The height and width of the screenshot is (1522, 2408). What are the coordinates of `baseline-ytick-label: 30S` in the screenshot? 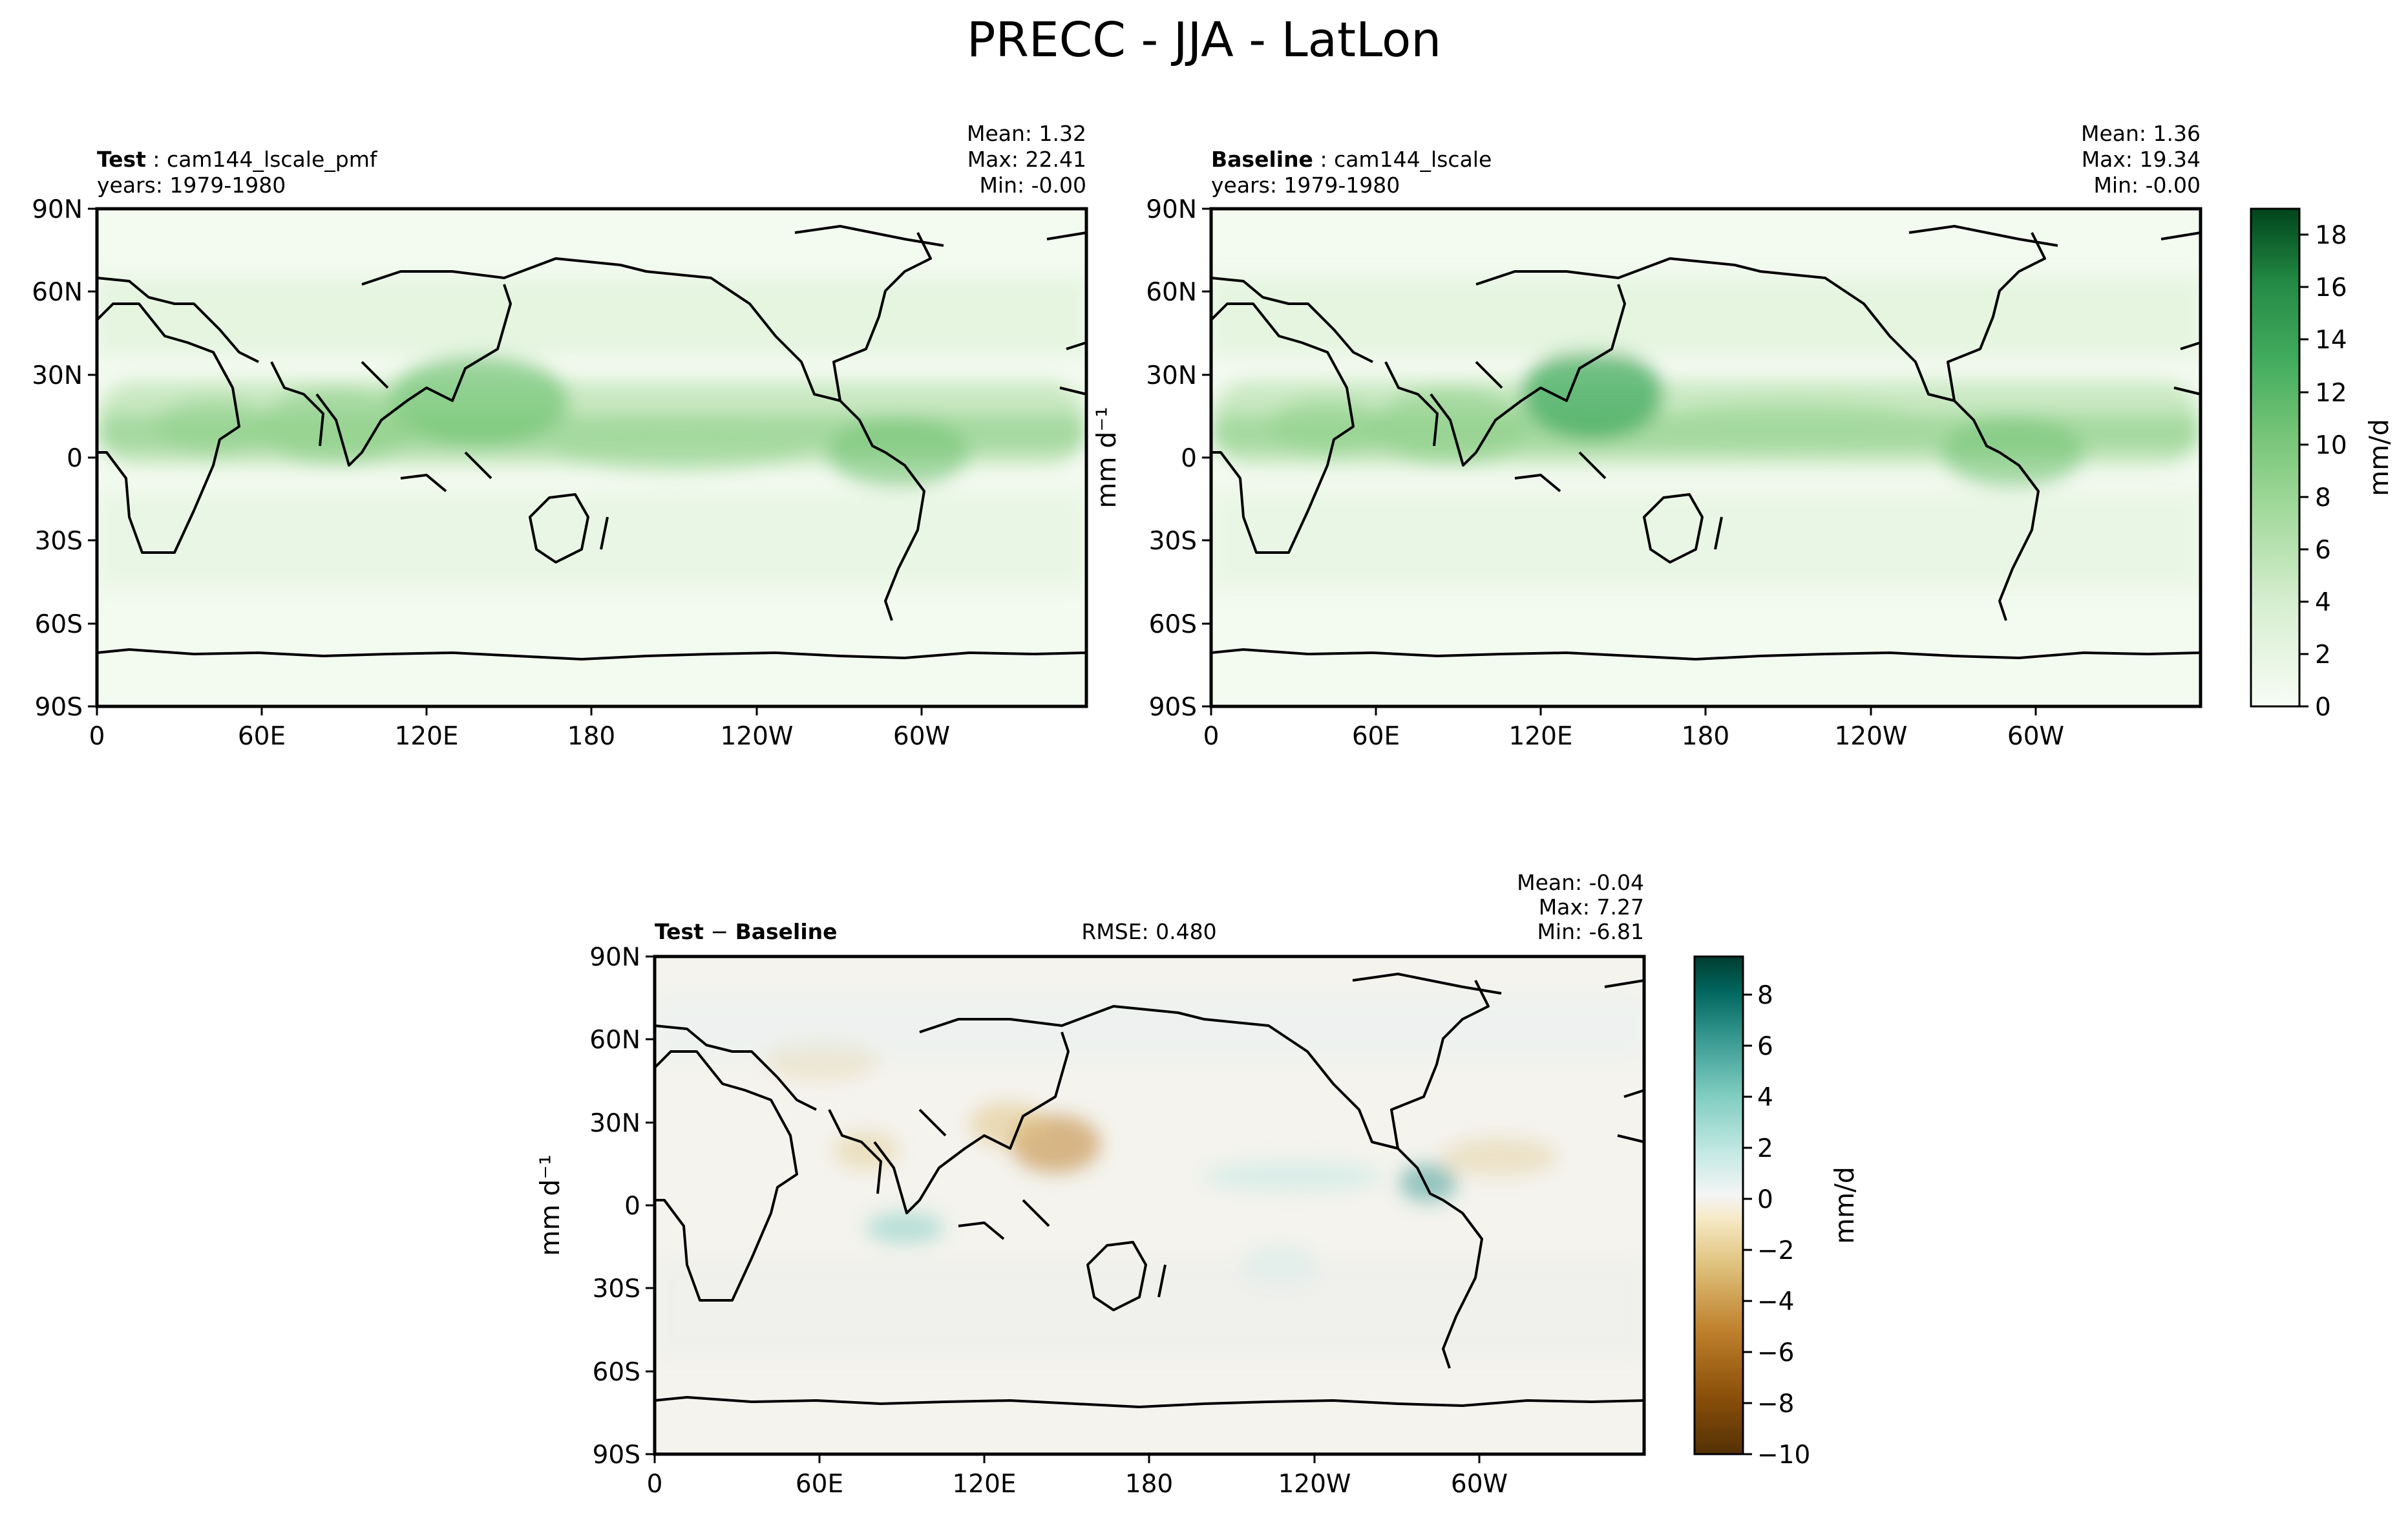 It's located at (1173, 541).